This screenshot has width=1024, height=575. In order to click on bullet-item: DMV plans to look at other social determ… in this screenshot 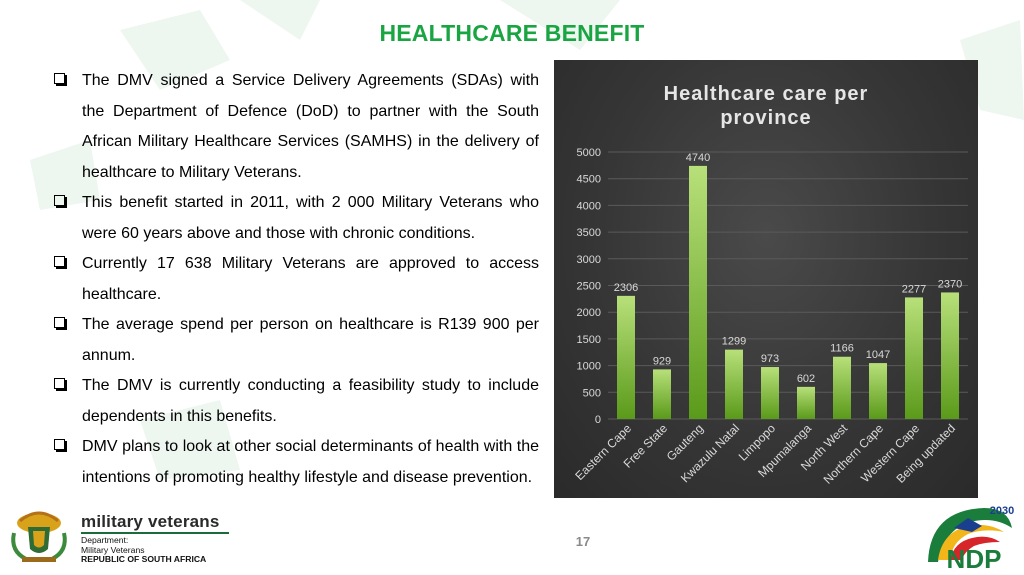, I will do `click(295, 462)`.